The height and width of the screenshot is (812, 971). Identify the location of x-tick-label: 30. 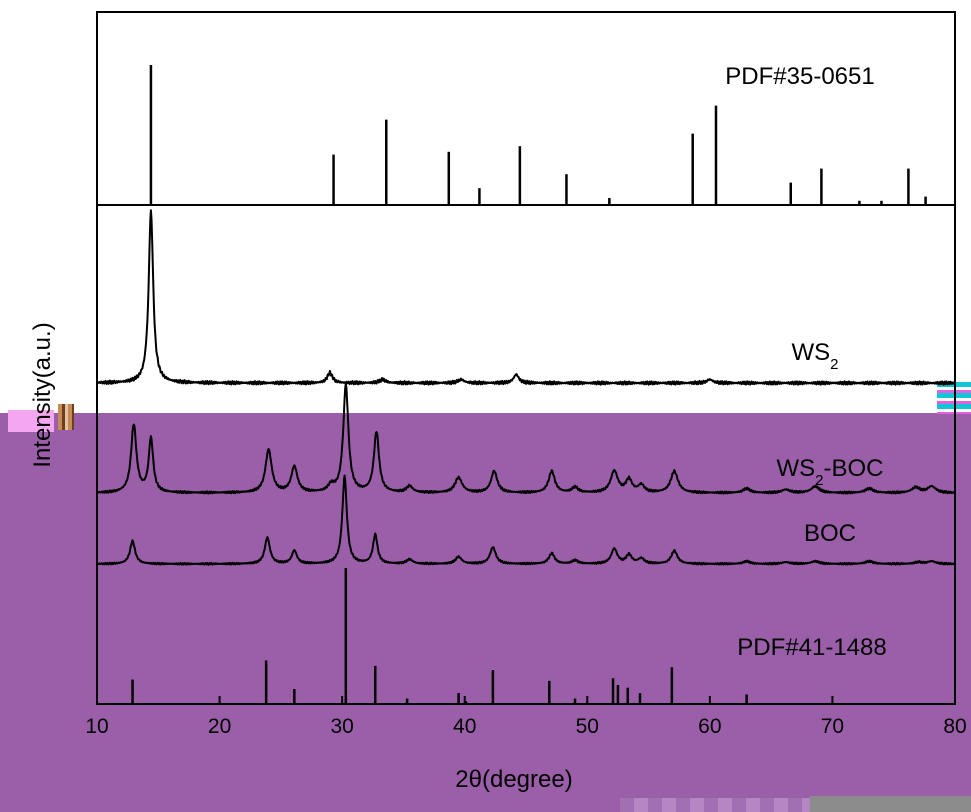
(341, 726).